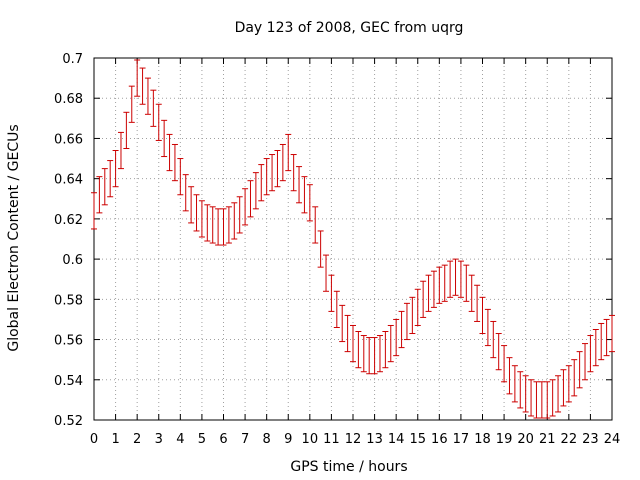  Describe the element at coordinates (202, 439) in the screenshot. I see `x-tick-label: 5` at that location.